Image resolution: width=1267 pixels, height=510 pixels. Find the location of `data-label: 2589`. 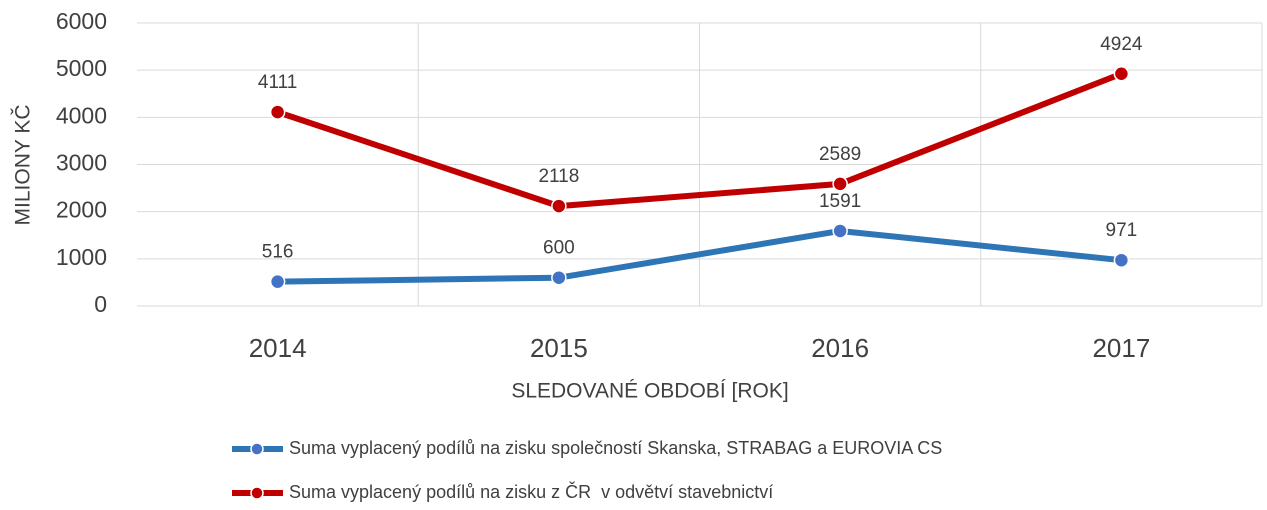

data-label: 2589 is located at coordinates (840, 154).